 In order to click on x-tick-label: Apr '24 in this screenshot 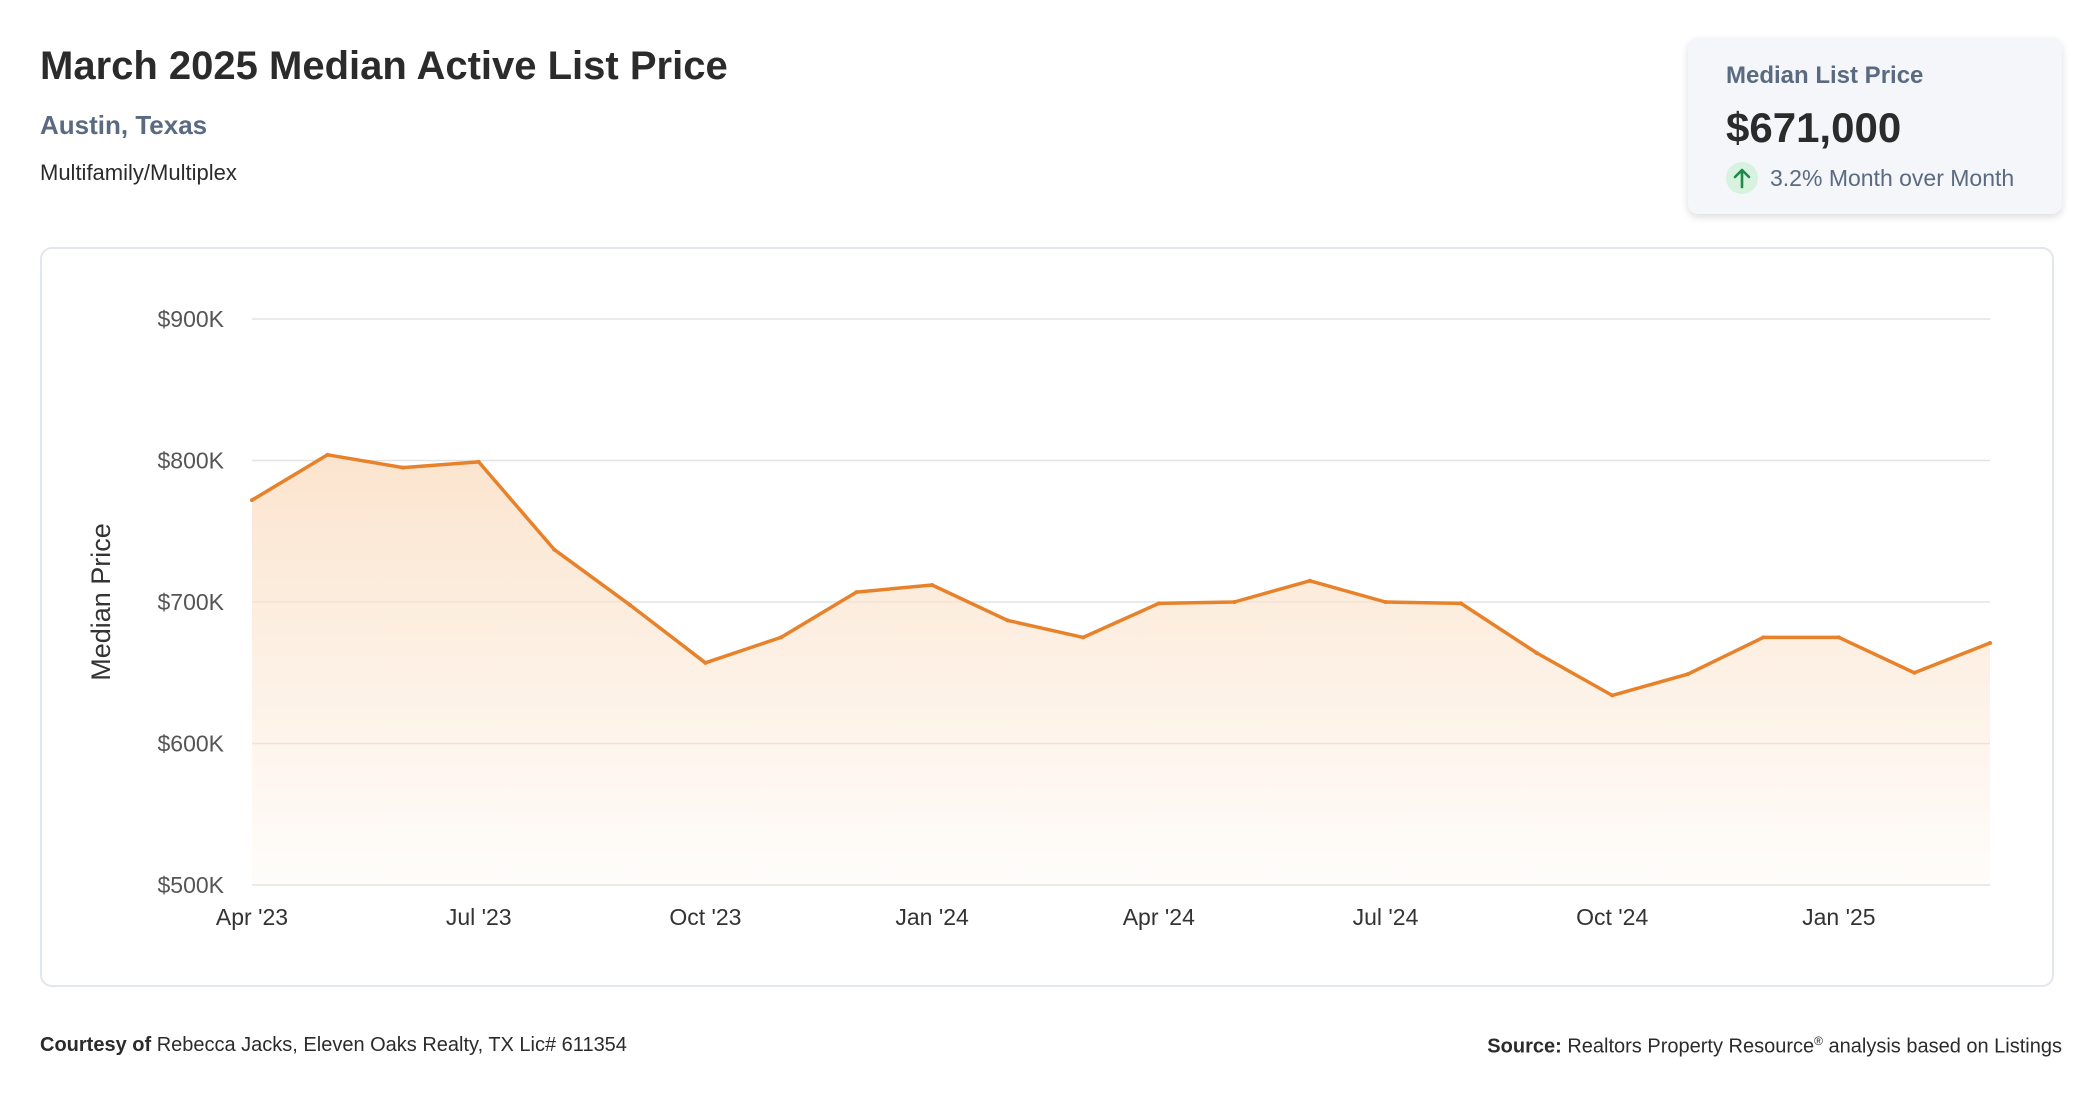, I will do `click(1159, 917)`.